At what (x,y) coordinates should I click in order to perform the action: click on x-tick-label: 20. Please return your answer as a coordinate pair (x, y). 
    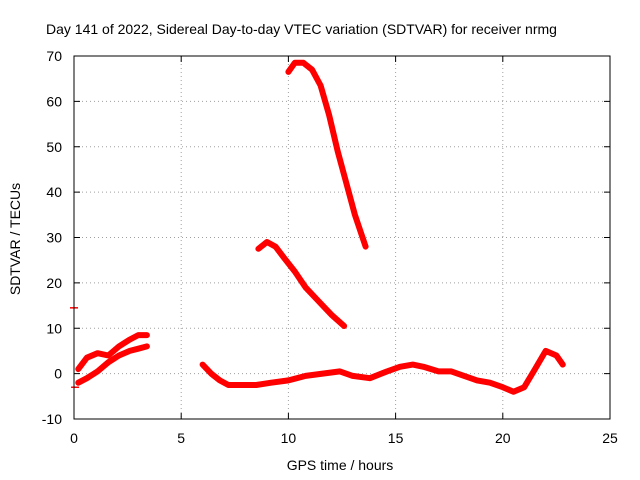
    Looking at the image, I should click on (503, 438).